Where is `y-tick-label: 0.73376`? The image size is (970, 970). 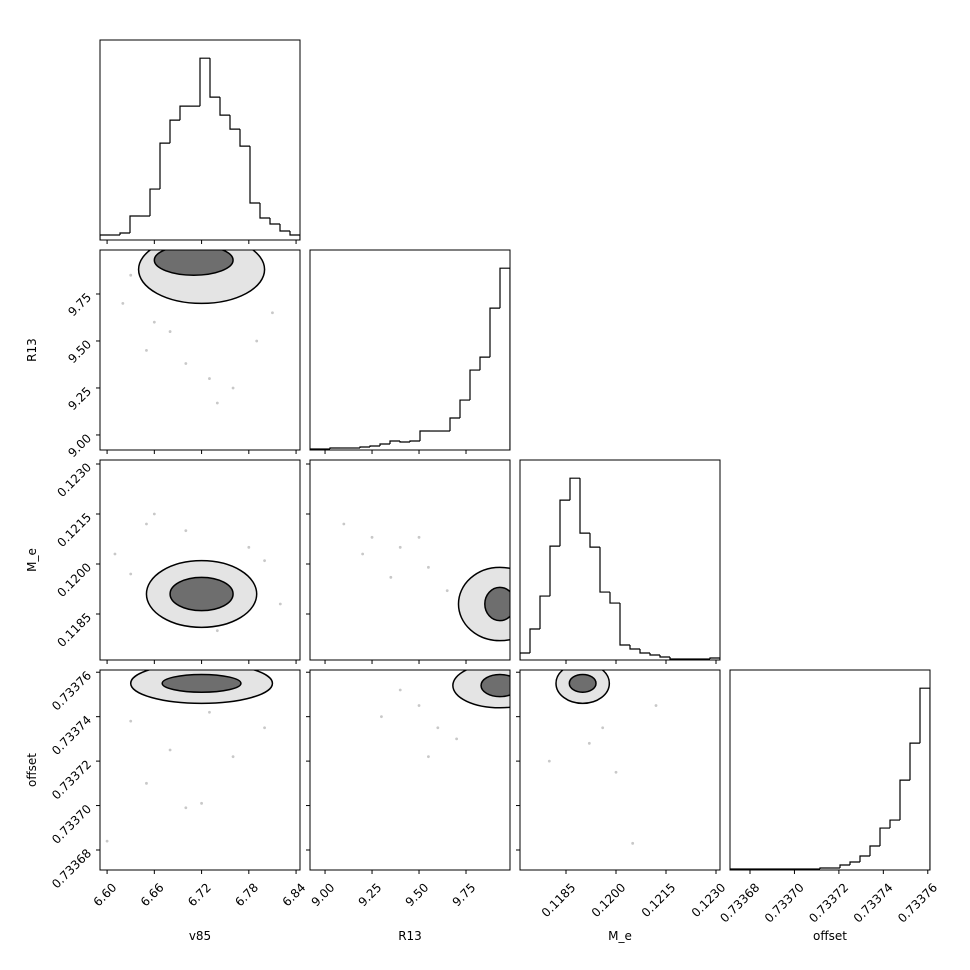
y-tick-label: 0.73376 is located at coordinates (71, 690).